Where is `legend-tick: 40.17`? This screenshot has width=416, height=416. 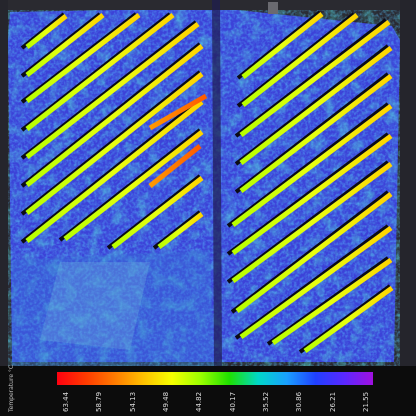
legend-tick: 40.17 is located at coordinates (234, 401).